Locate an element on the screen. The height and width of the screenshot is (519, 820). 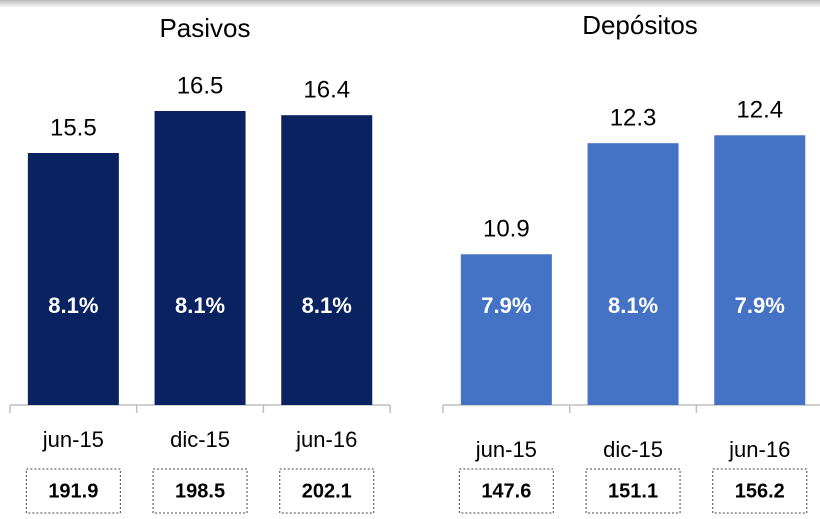
total-label: 147.6 is located at coordinates (506, 491).